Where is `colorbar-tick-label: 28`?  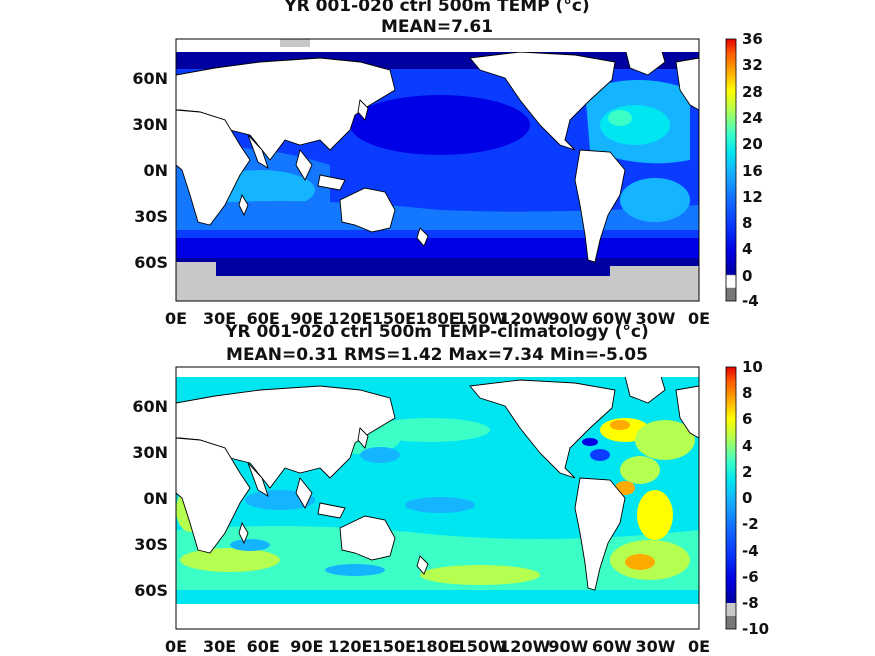 colorbar-tick-label: 28 is located at coordinates (752, 92).